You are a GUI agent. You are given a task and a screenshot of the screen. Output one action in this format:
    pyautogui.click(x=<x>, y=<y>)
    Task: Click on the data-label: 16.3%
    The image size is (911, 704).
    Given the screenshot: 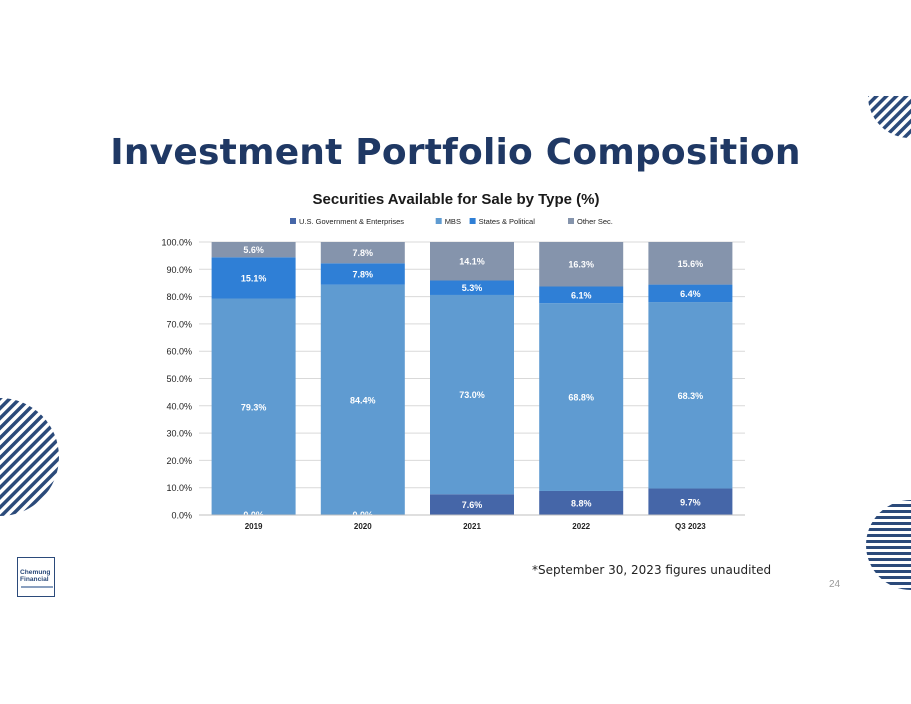 What is the action you would take?
    pyautogui.click(x=581, y=265)
    